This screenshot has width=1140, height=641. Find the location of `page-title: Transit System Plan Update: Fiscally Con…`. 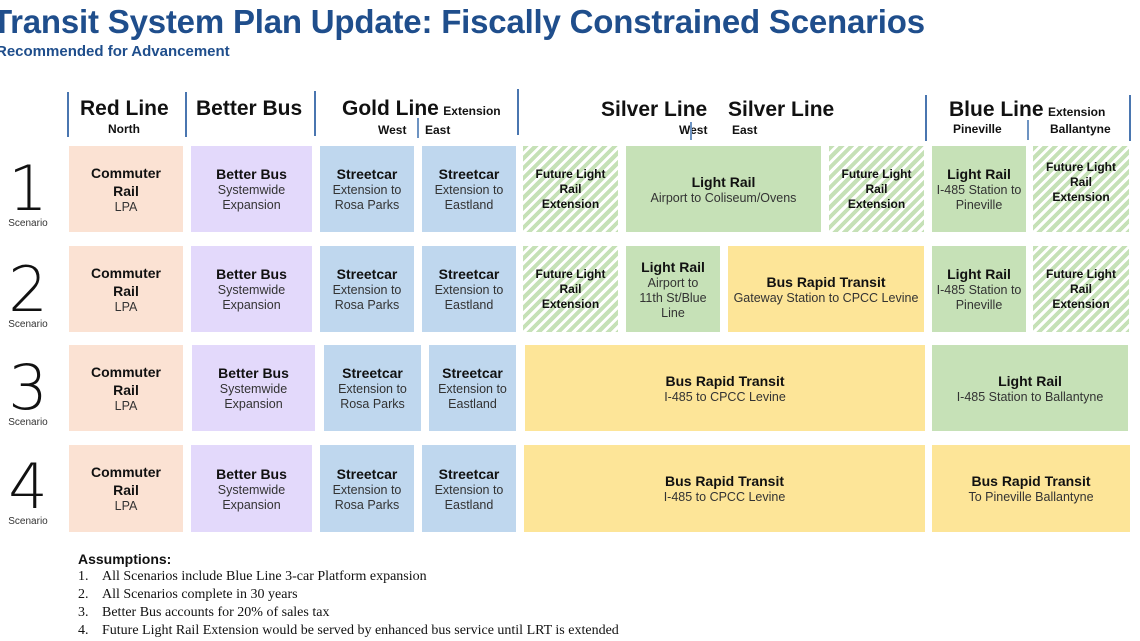

page-title: Transit System Plan Update: Fiscally Con… is located at coordinates (462, 21).